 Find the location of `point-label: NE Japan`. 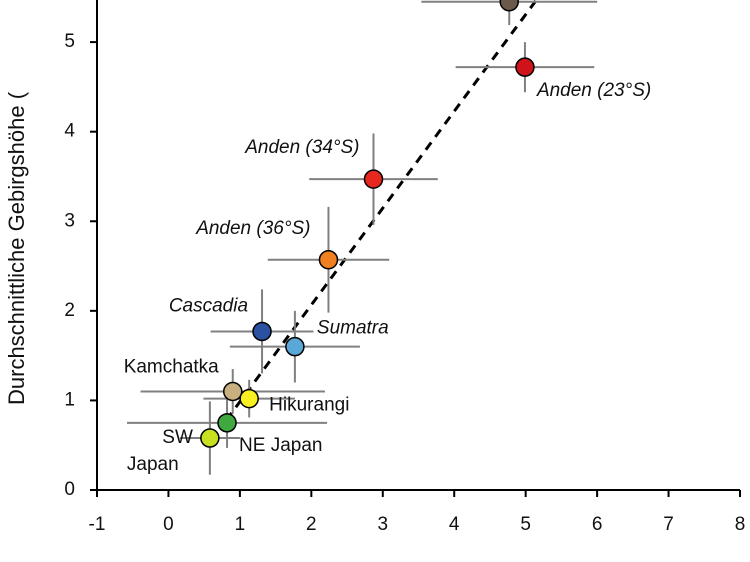

point-label: NE Japan is located at coordinates (280, 445).